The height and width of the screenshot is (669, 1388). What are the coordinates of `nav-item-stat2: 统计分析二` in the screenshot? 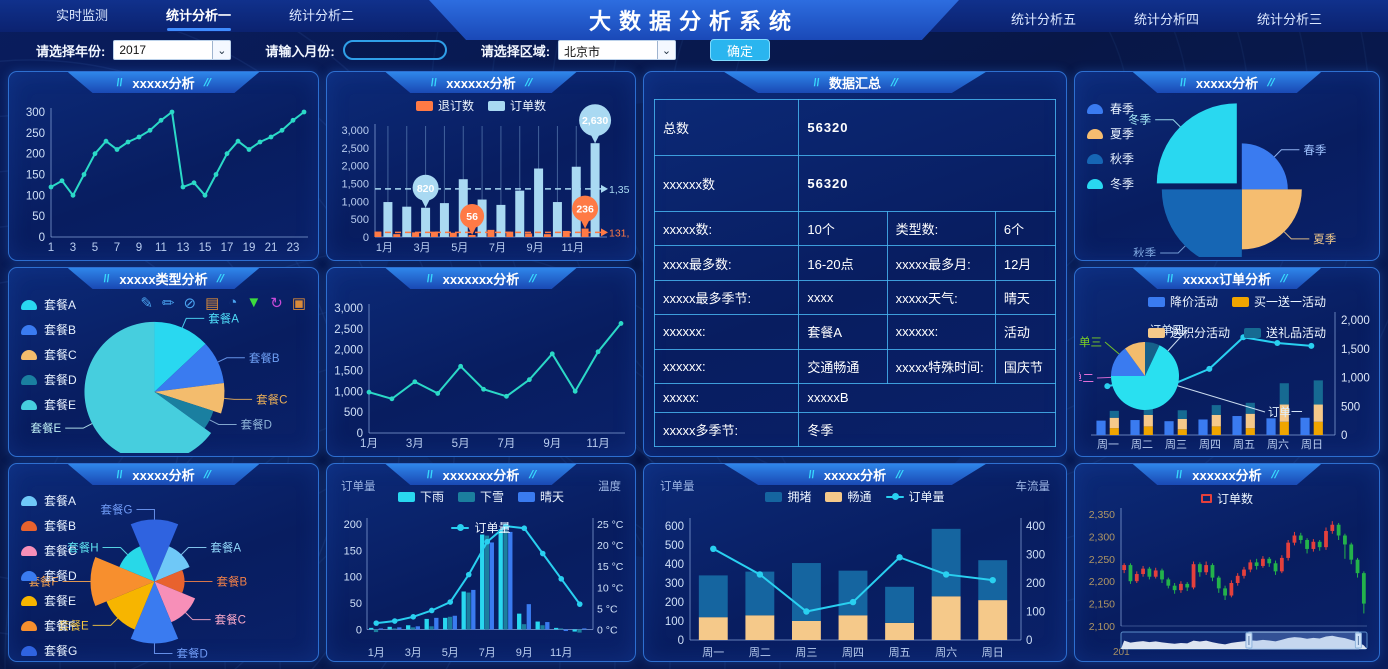 It's located at (322, 15).